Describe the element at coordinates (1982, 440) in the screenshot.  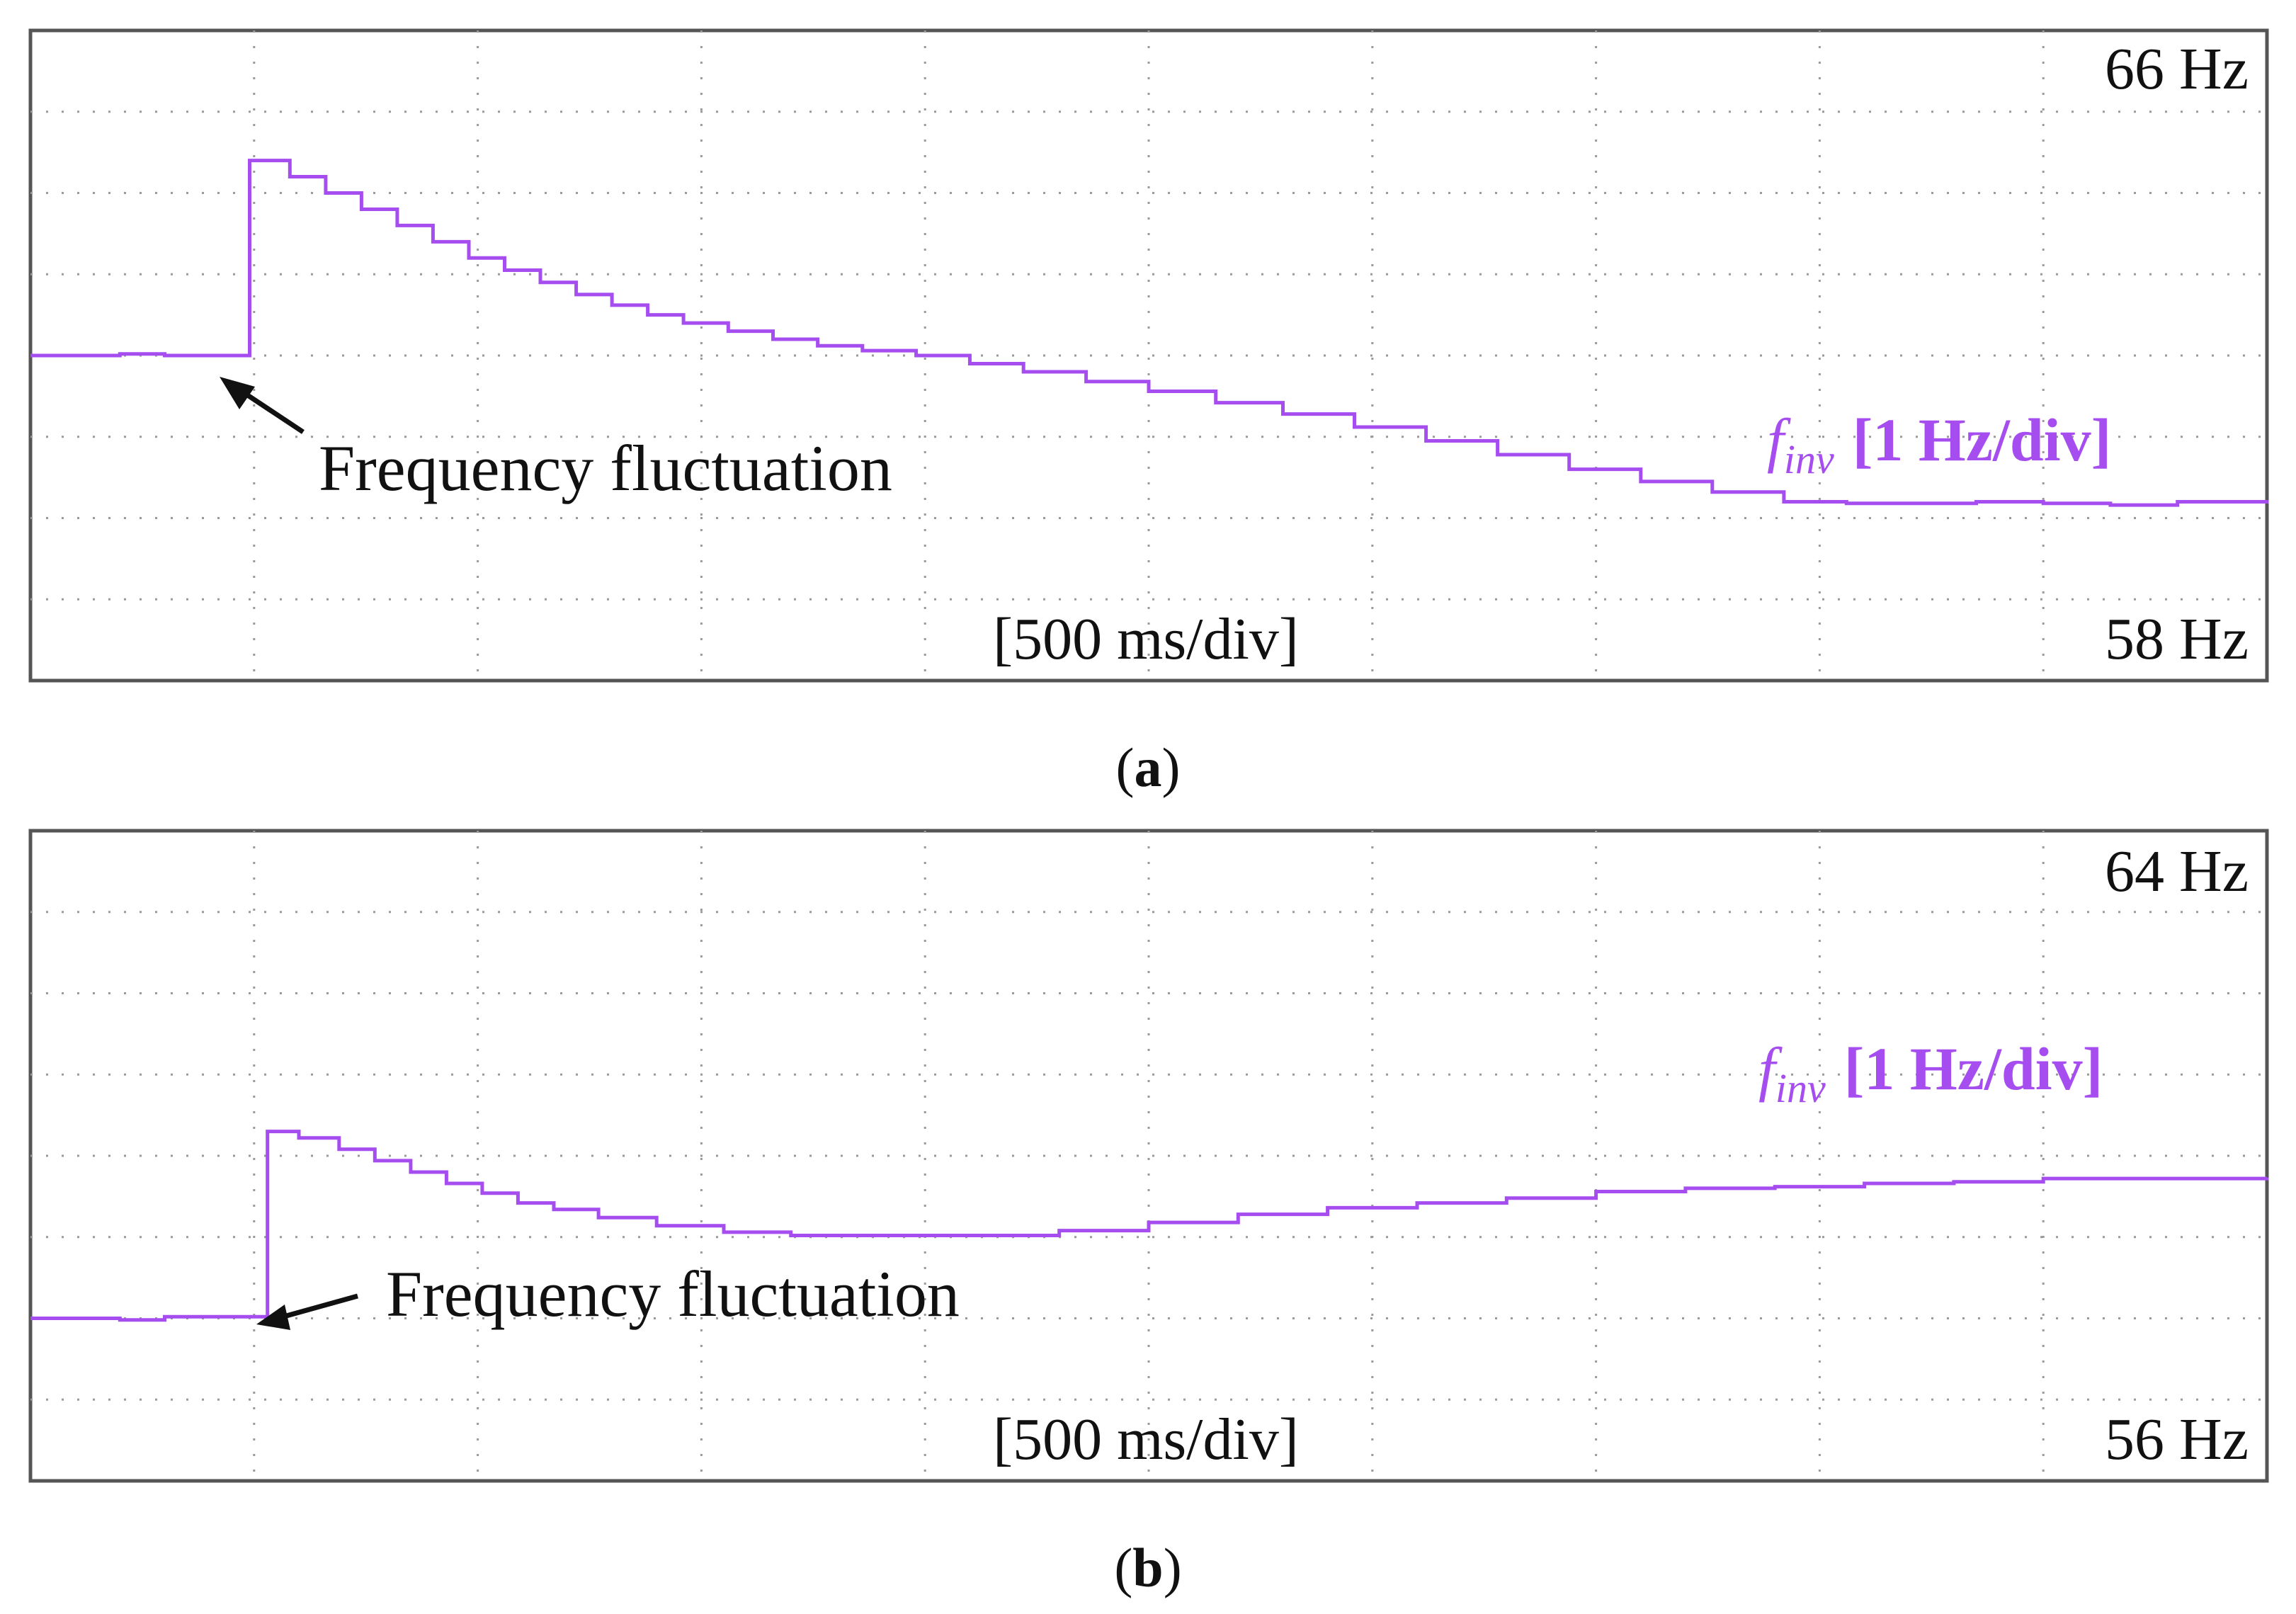
I see `signal-scale-a: [1 Hz/div]` at that location.